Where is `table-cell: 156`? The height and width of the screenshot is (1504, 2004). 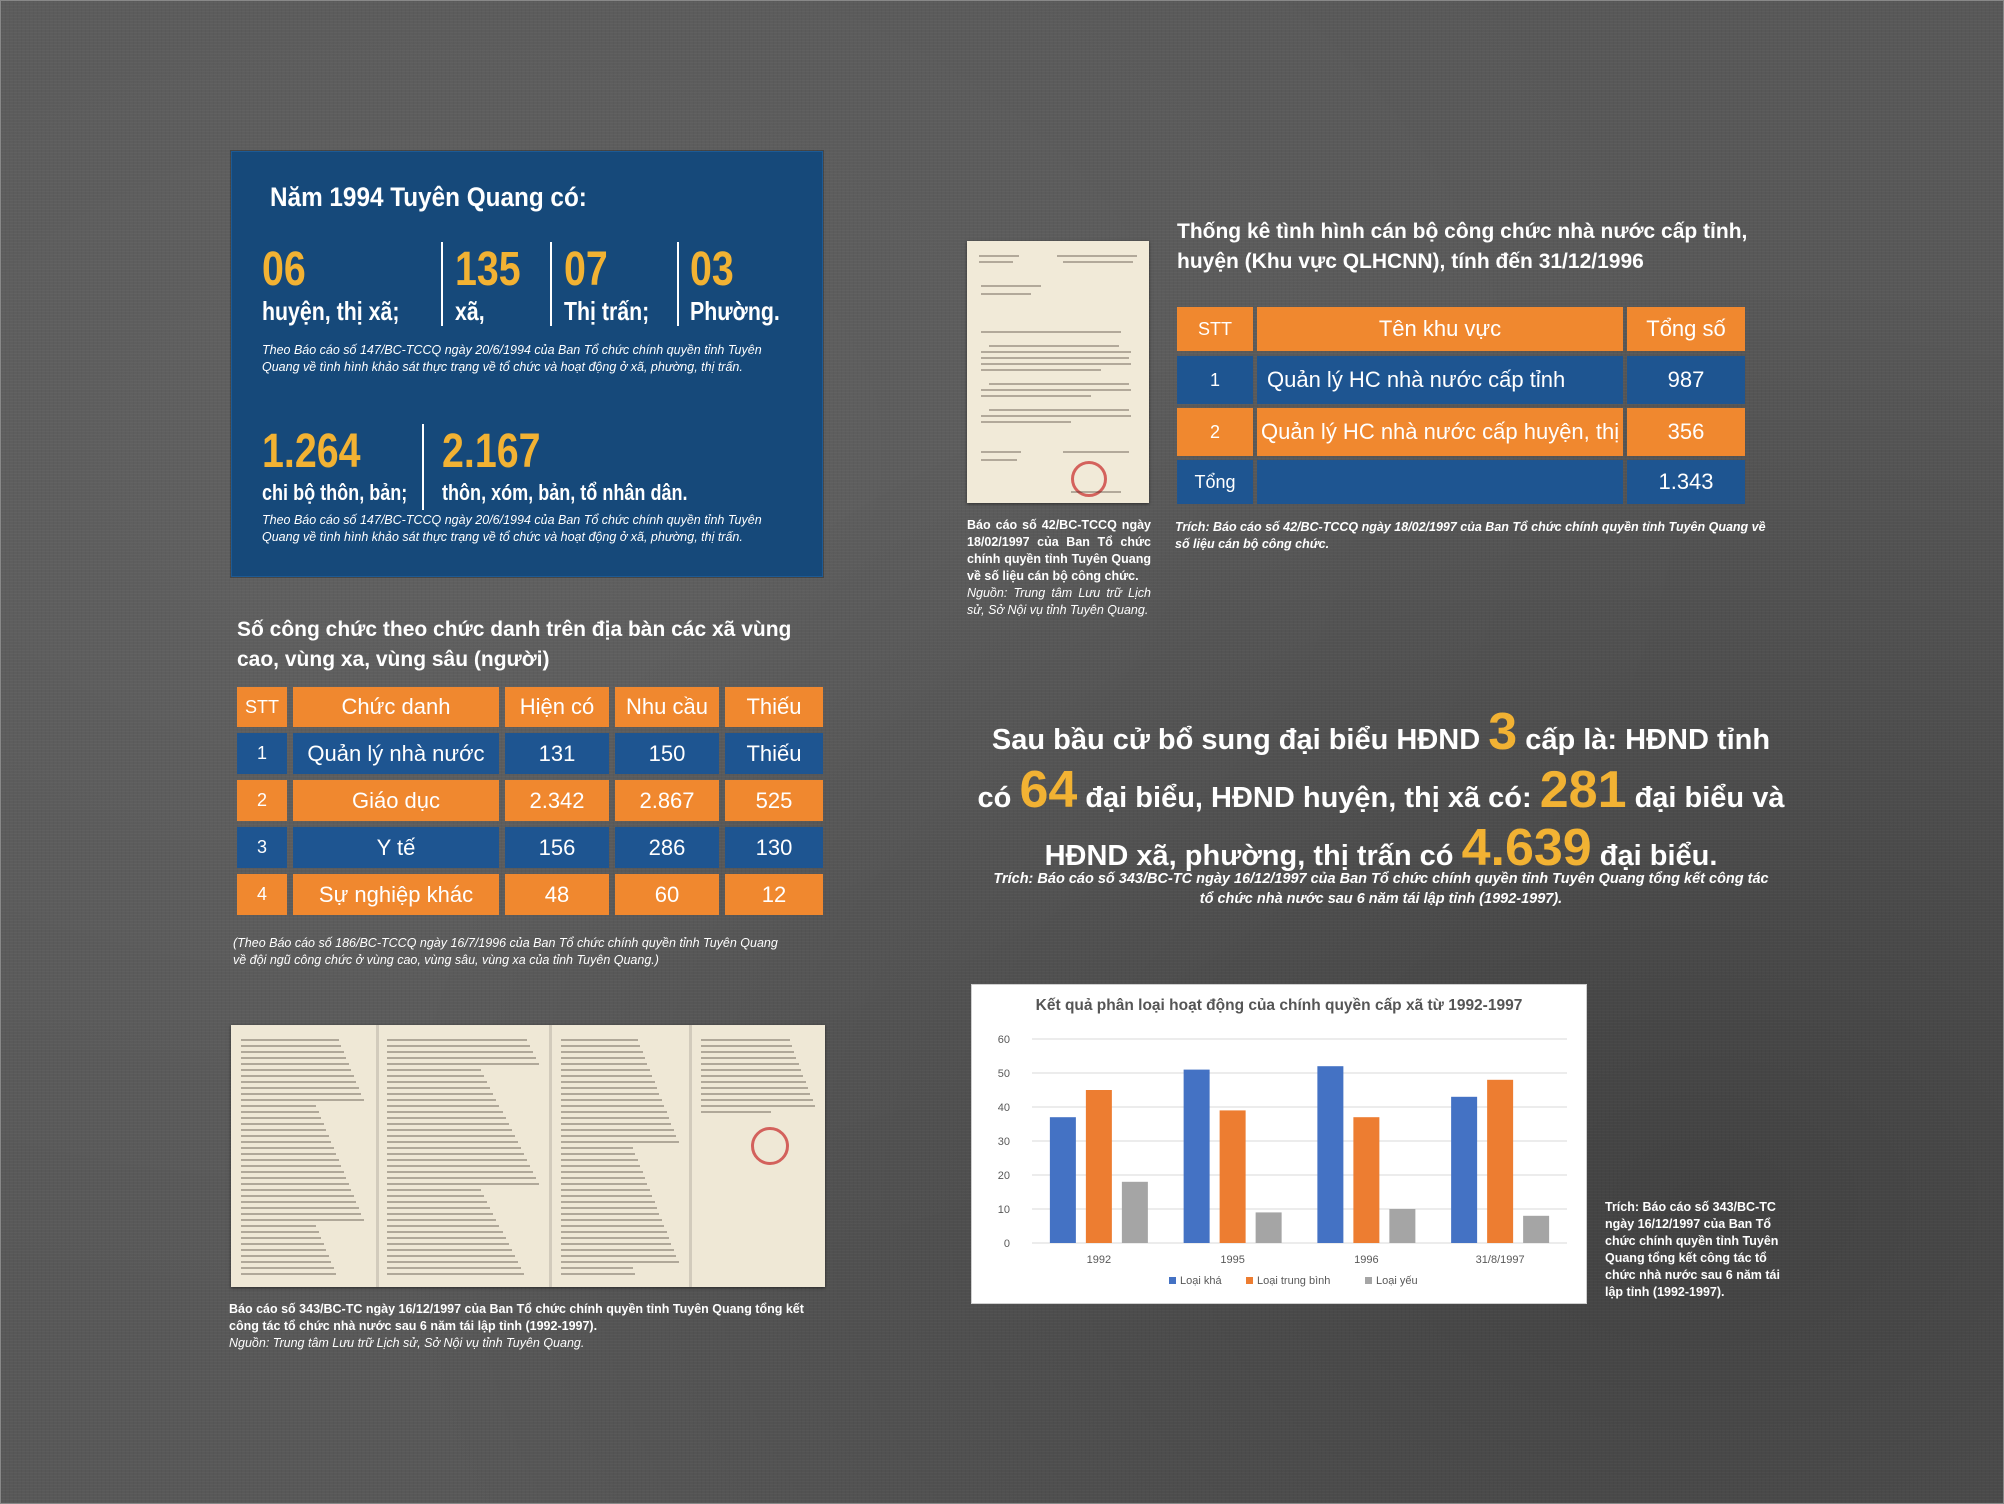 table-cell: 156 is located at coordinates (557, 847).